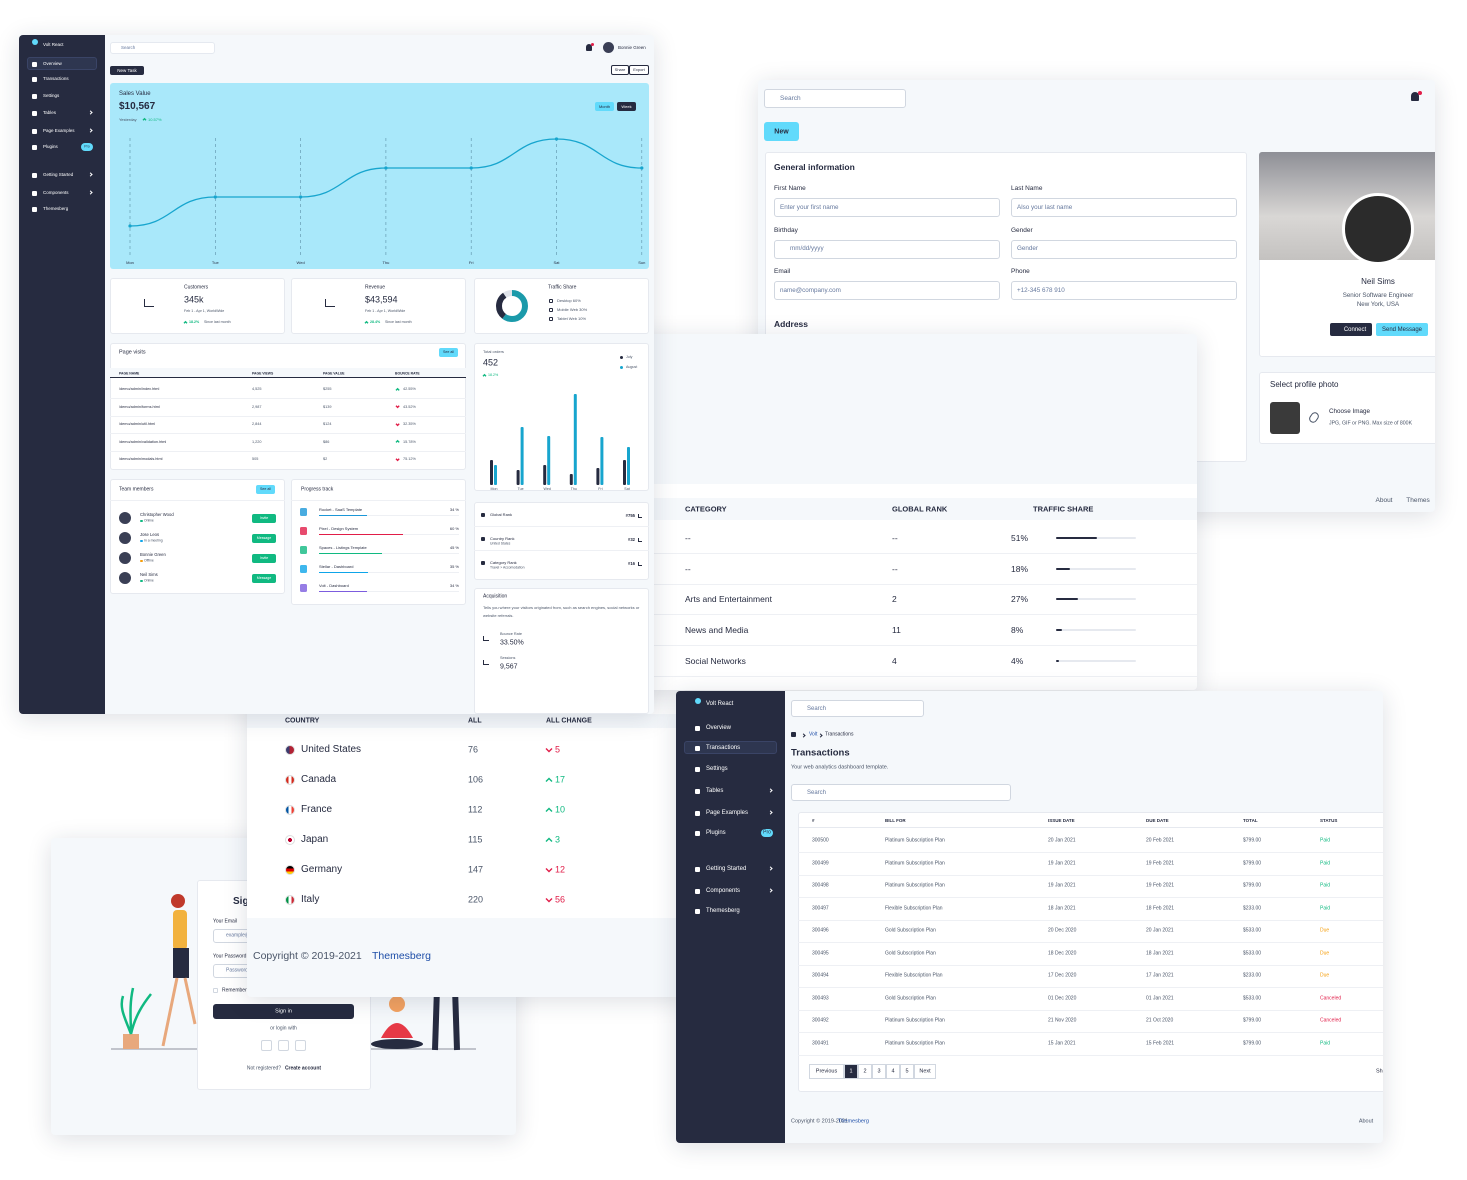  I want to click on acquisition-card, so click(561, 651).